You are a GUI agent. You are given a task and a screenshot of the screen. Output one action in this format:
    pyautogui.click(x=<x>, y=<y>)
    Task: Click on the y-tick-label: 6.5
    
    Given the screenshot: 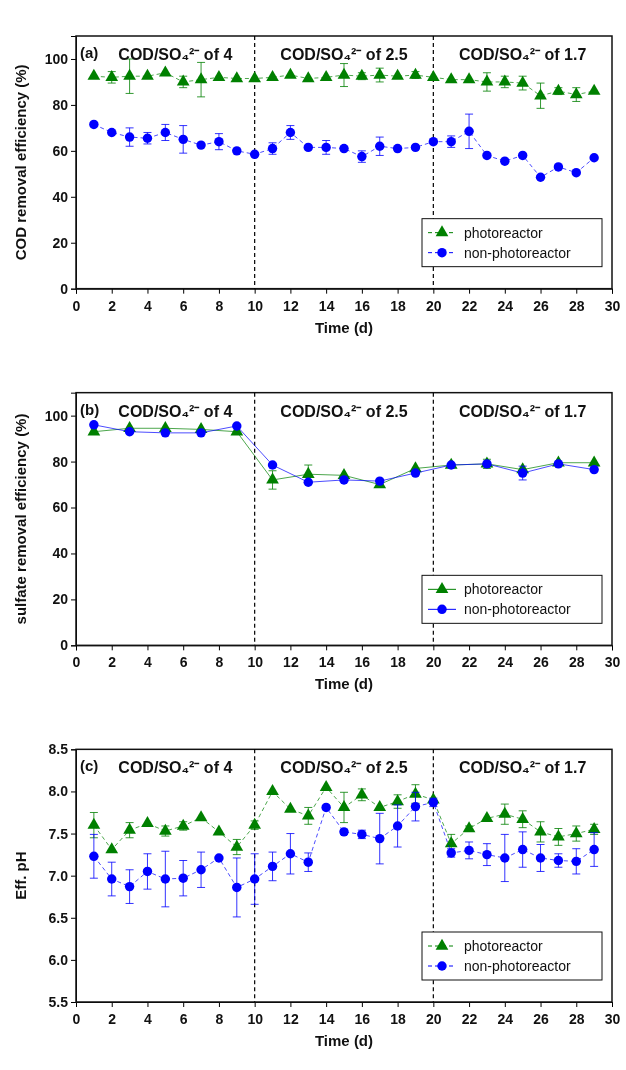 What is the action you would take?
    pyautogui.click(x=58, y=917)
    